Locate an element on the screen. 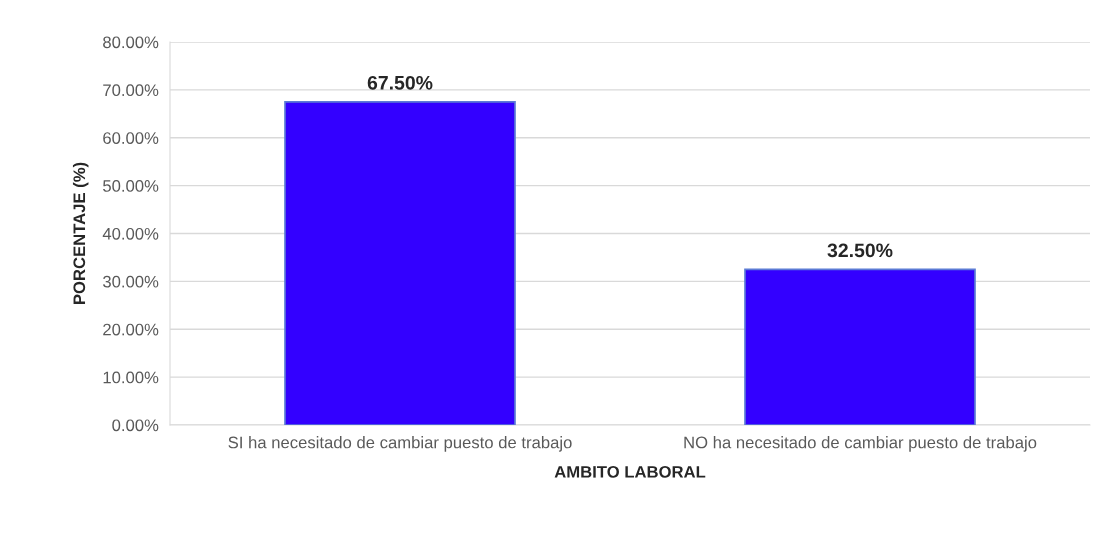  y-tick-label: 20.00% is located at coordinates (131, 329).